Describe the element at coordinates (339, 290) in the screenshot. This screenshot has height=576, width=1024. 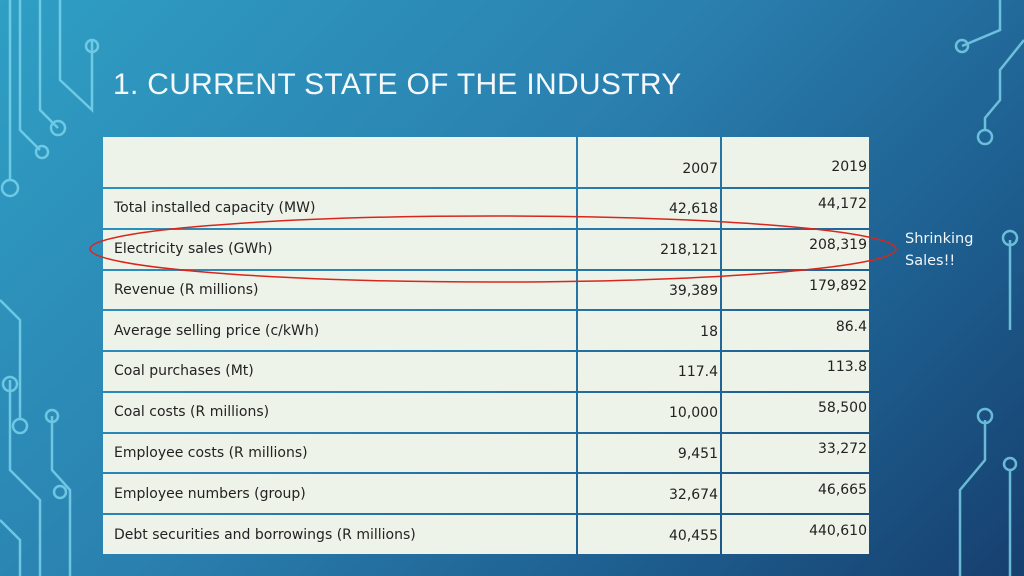
I see `row-label-cell: Revenue (R millions)` at that location.